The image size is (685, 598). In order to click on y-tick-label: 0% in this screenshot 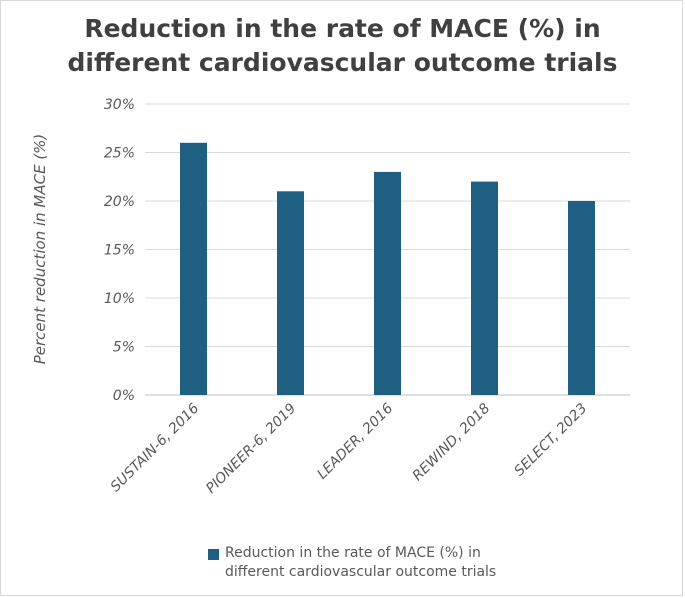, I will do `click(124, 396)`.